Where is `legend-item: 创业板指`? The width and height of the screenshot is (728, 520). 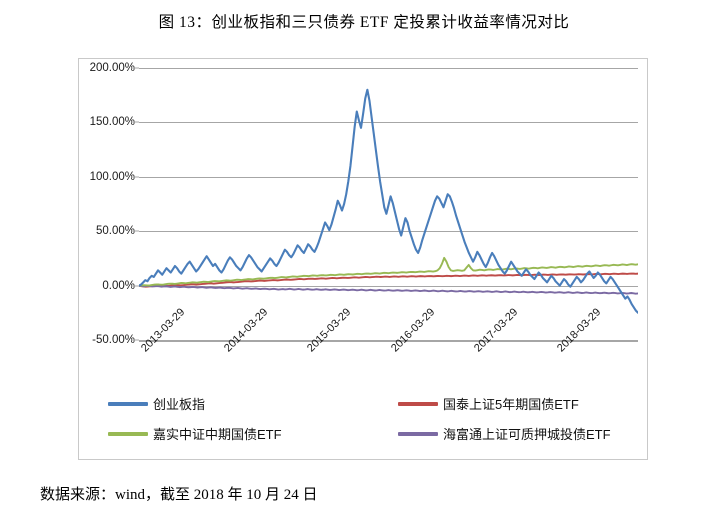 legend-item: 创业板指 is located at coordinates (156, 403).